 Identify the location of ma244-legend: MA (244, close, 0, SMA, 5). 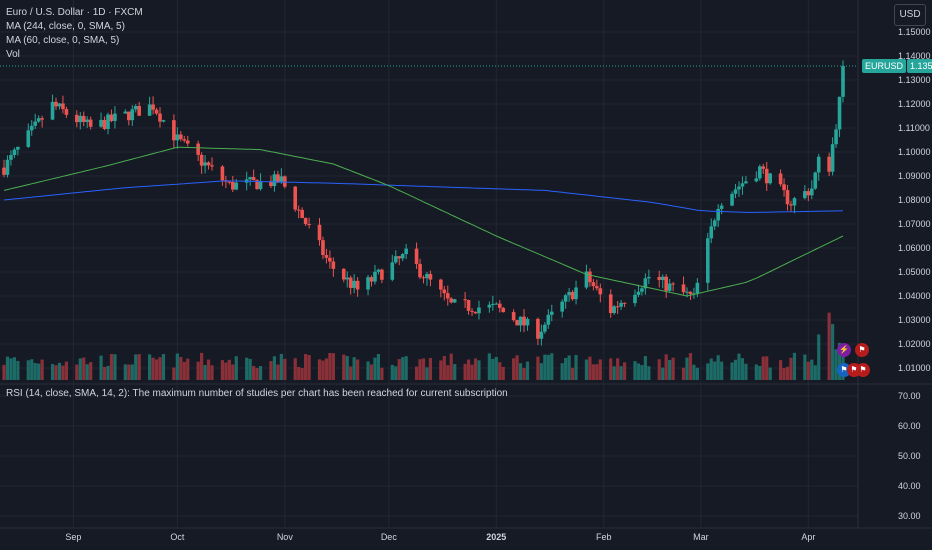
(65, 26).